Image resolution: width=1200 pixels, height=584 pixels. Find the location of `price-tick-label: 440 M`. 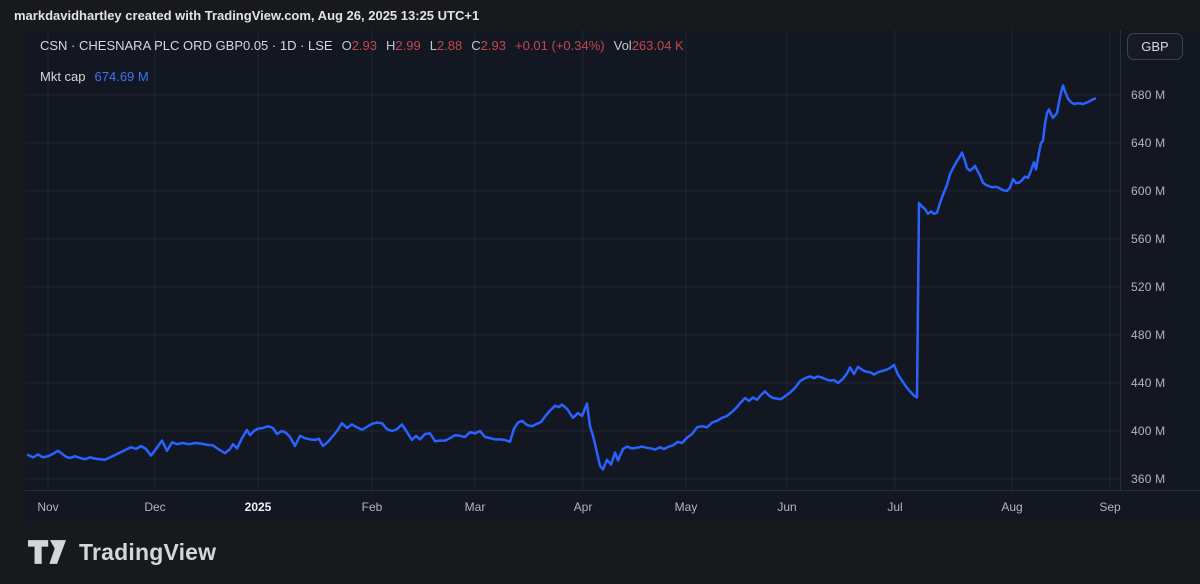

price-tick-label: 440 M is located at coordinates (1148, 383).